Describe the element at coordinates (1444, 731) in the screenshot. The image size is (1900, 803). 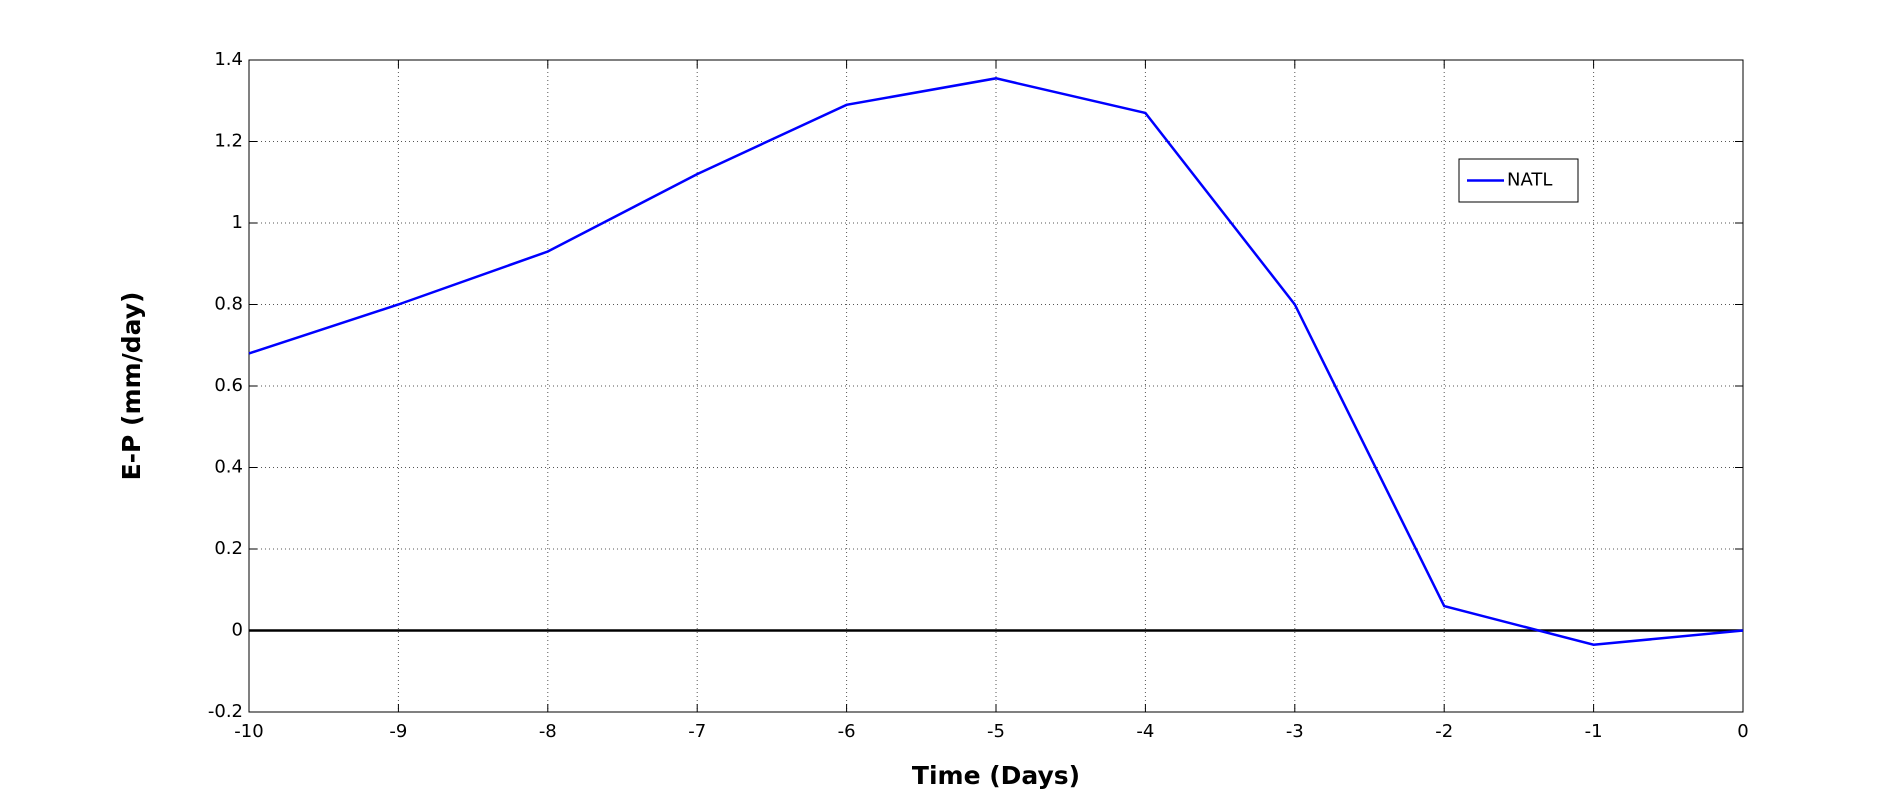
I see `x-tick-label: -2` at that location.